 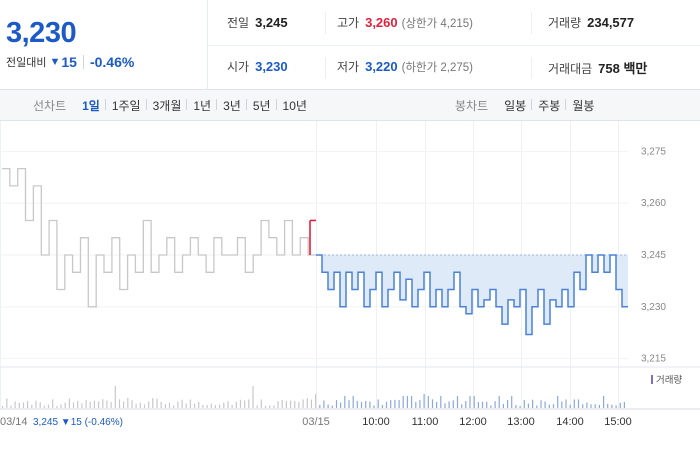 What do you see at coordinates (425, 422) in the screenshot?
I see `x-tick-label: 11:00` at bounding box center [425, 422].